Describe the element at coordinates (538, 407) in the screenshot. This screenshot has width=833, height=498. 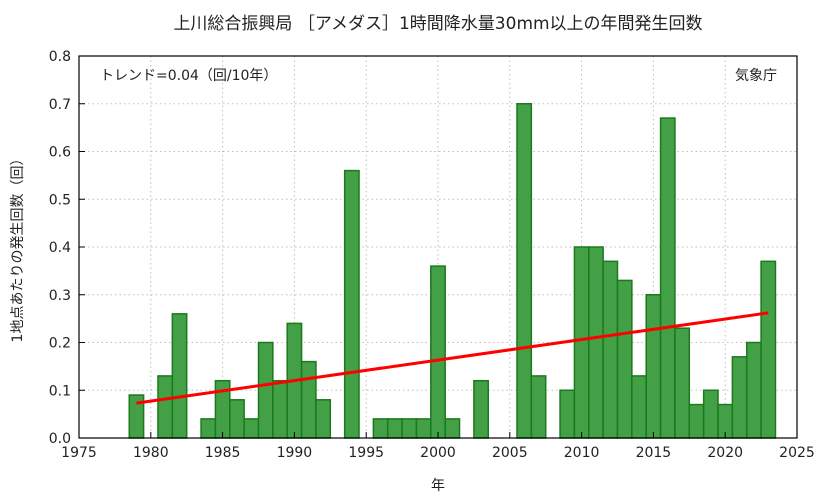
I see `bar-2007` at that location.